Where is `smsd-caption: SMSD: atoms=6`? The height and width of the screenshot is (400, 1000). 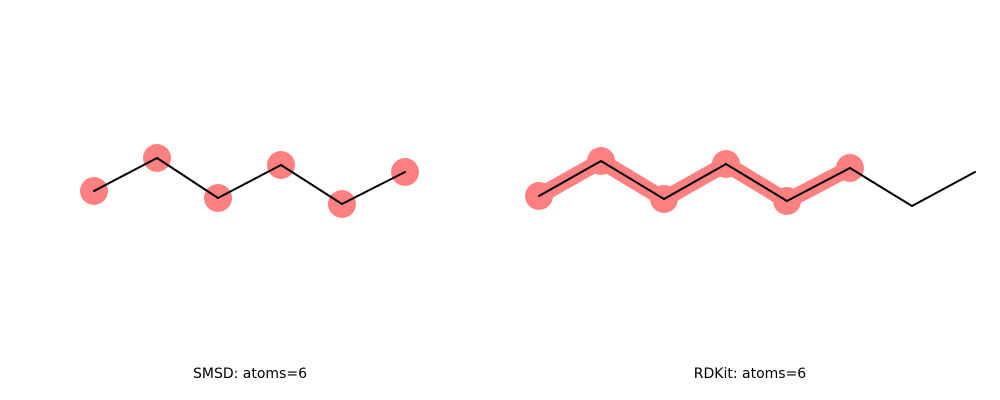
smsd-caption: SMSD: atoms=6 is located at coordinates (249, 374).